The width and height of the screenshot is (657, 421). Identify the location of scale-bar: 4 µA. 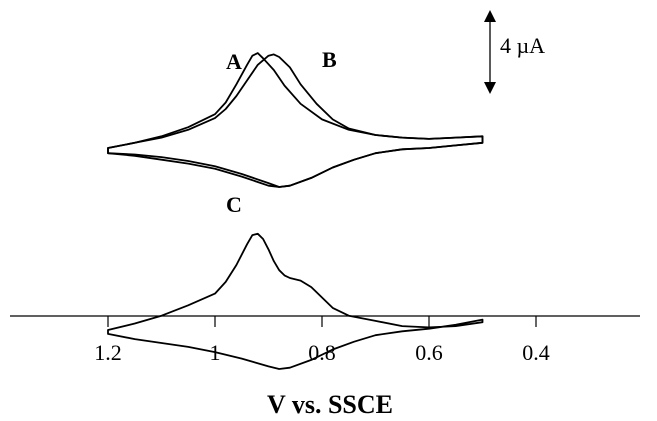
(514, 52).